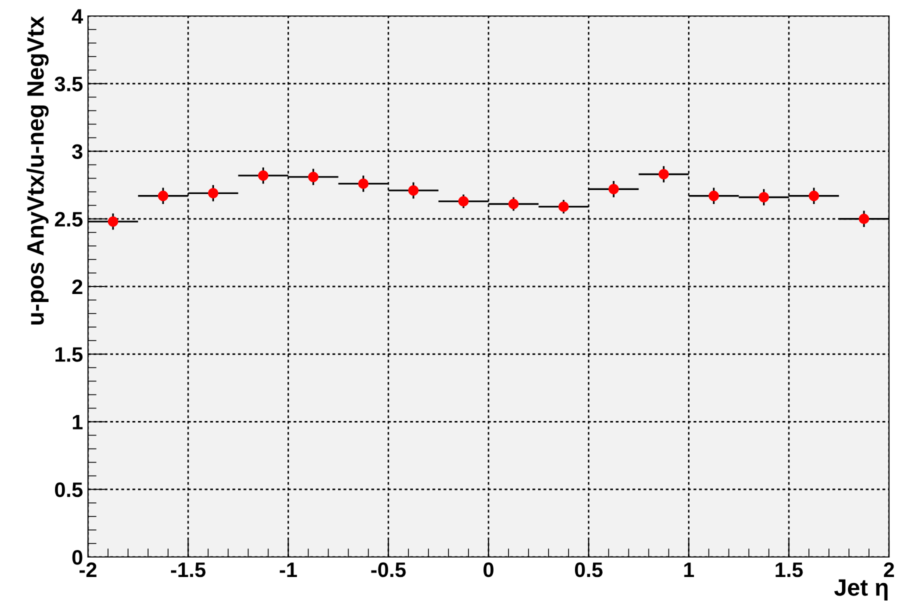  I want to click on y-tick-label: 3.5, so click(68, 84).